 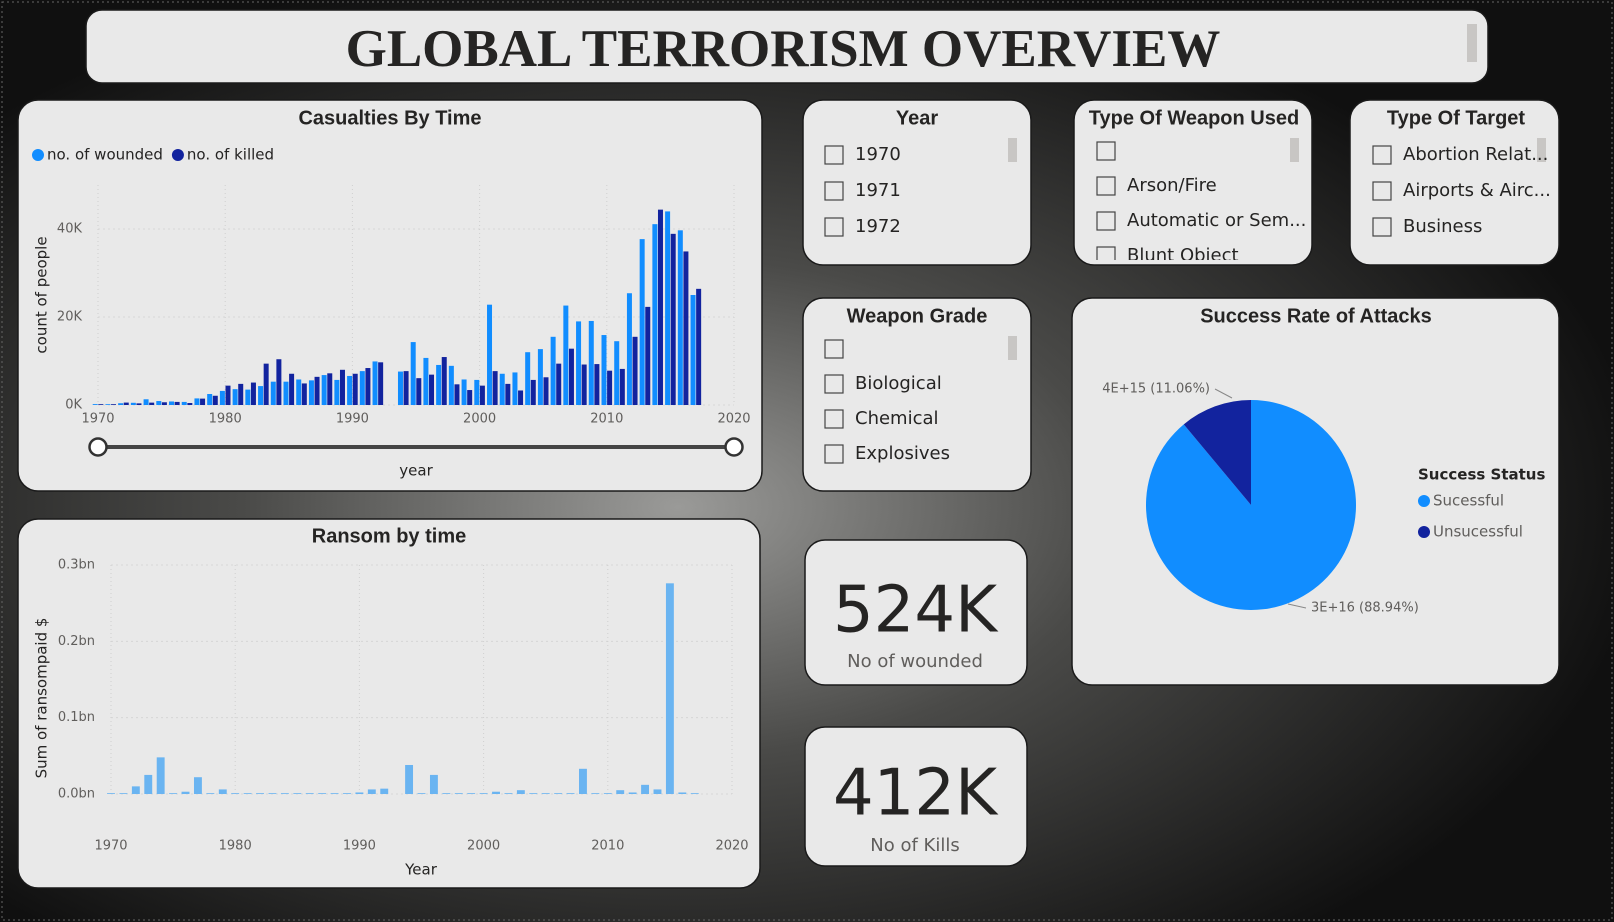 I want to click on year-slicer, so click(x=917, y=182).